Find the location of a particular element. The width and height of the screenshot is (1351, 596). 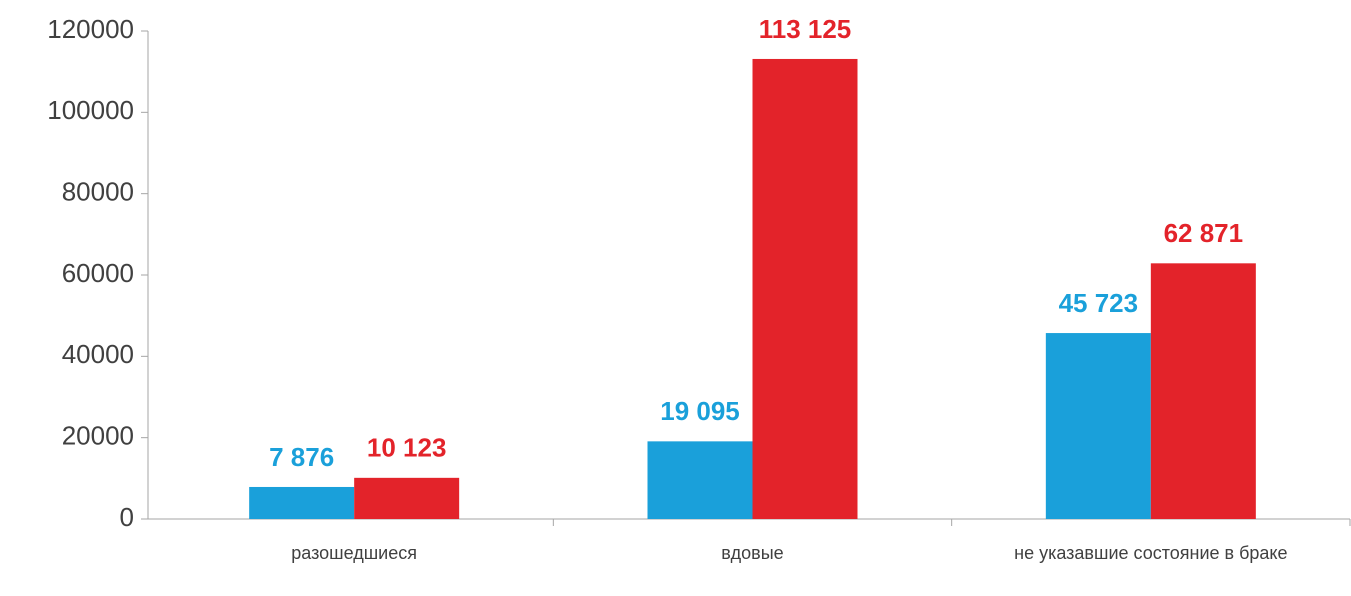

y-tick-label: 20000 is located at coordinates (98, 436).